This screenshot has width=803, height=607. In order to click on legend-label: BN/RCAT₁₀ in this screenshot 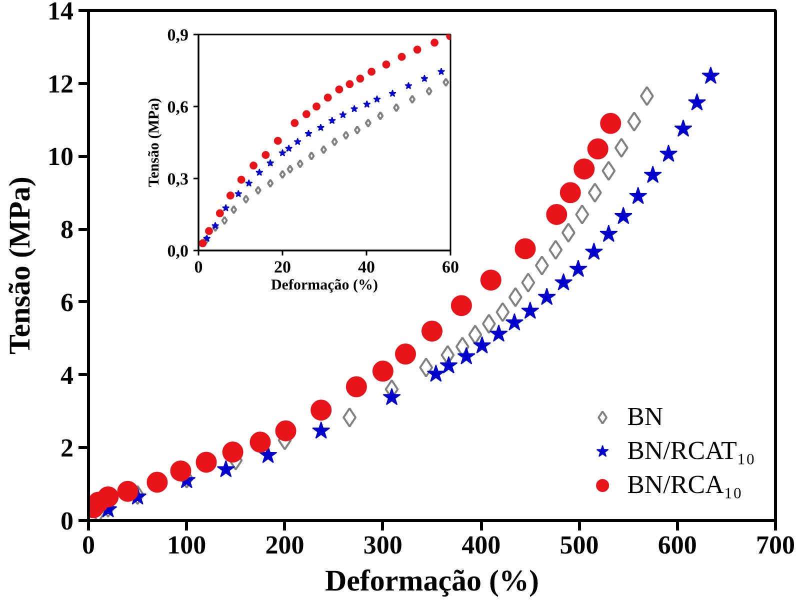, I will do `click(691, 451)`.